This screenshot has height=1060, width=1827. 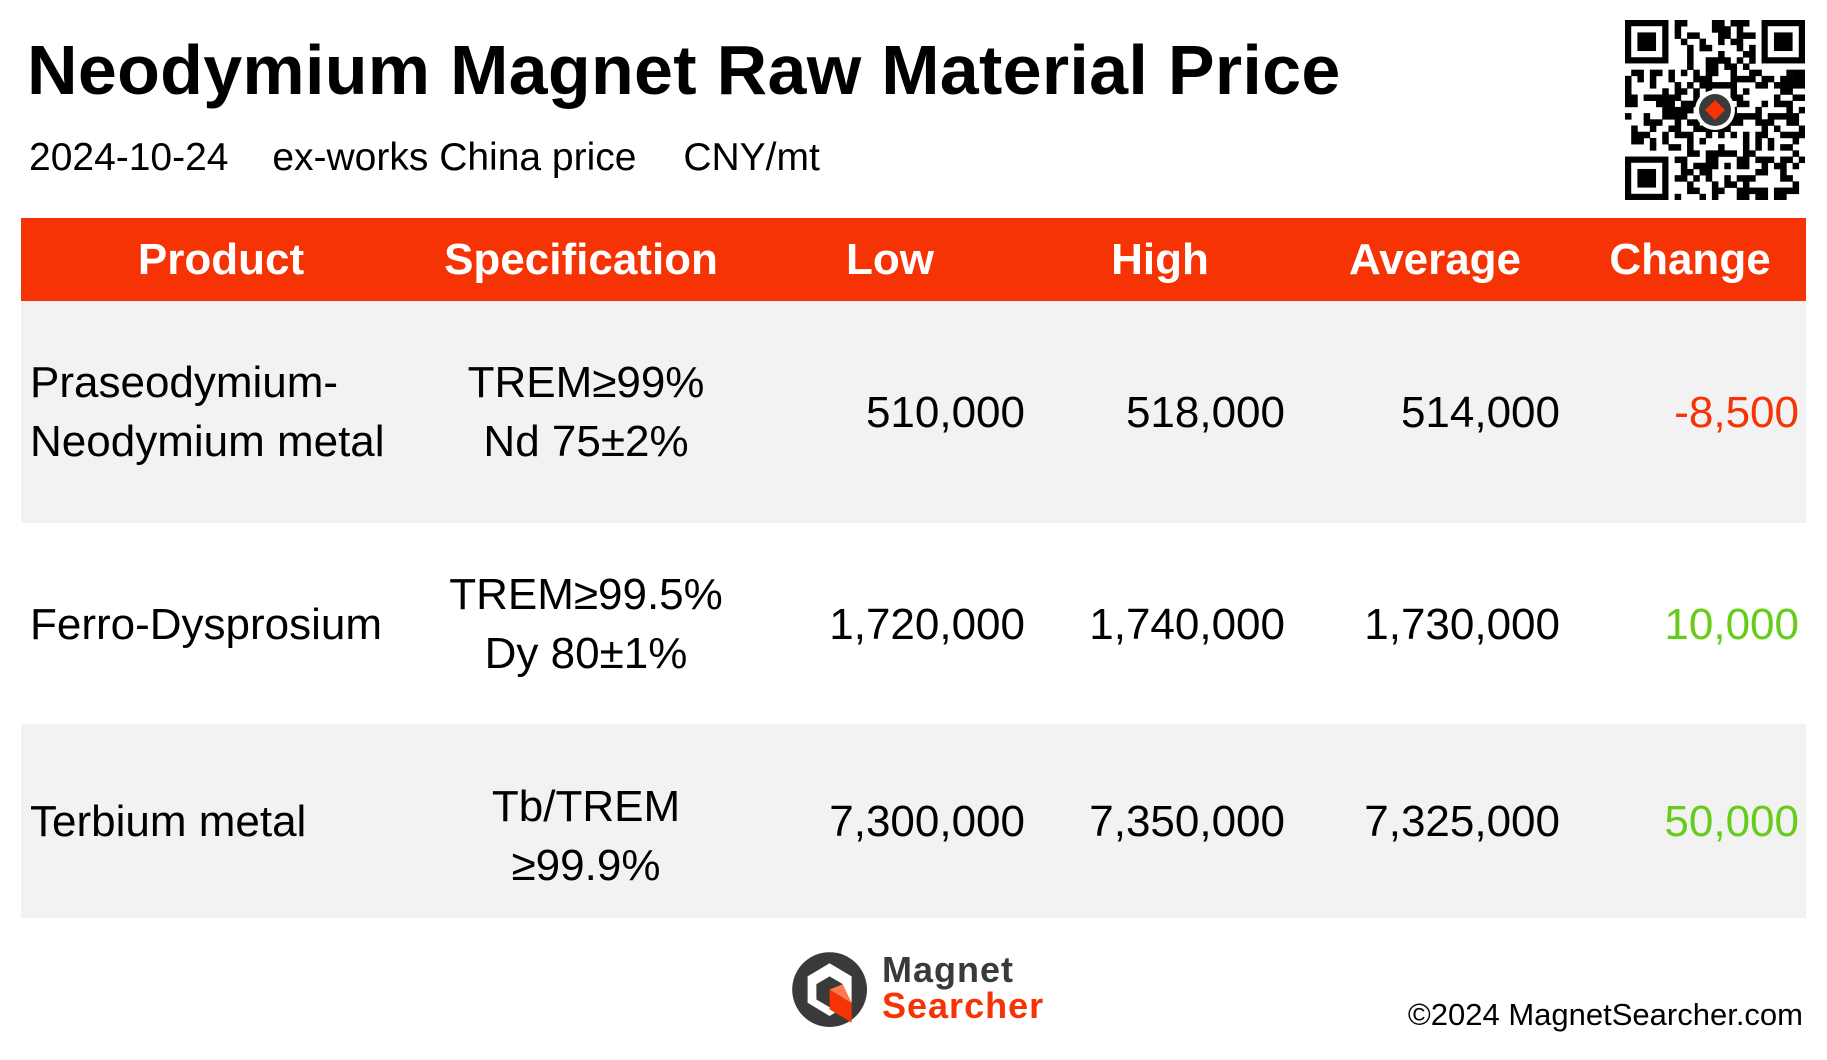 I want to click on average-price-cell: 1,730,000, so click(x=1462, y=624).